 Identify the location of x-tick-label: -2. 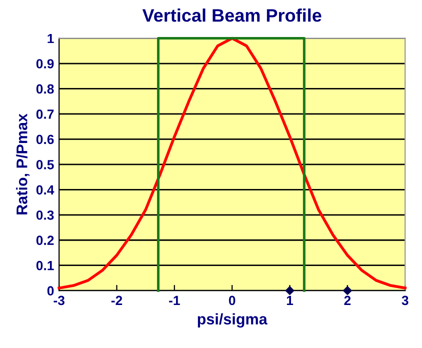
(116, 301).